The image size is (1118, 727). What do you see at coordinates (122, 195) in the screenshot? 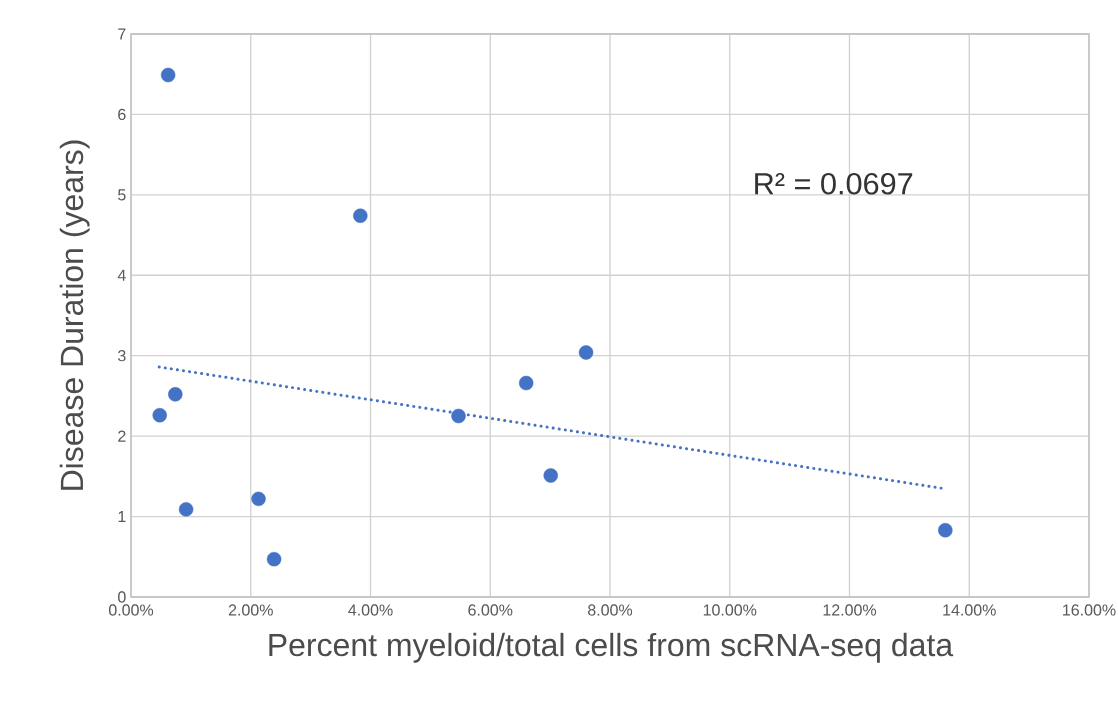
I see `y-tick-label: 5` at bounding box center [122, 195].